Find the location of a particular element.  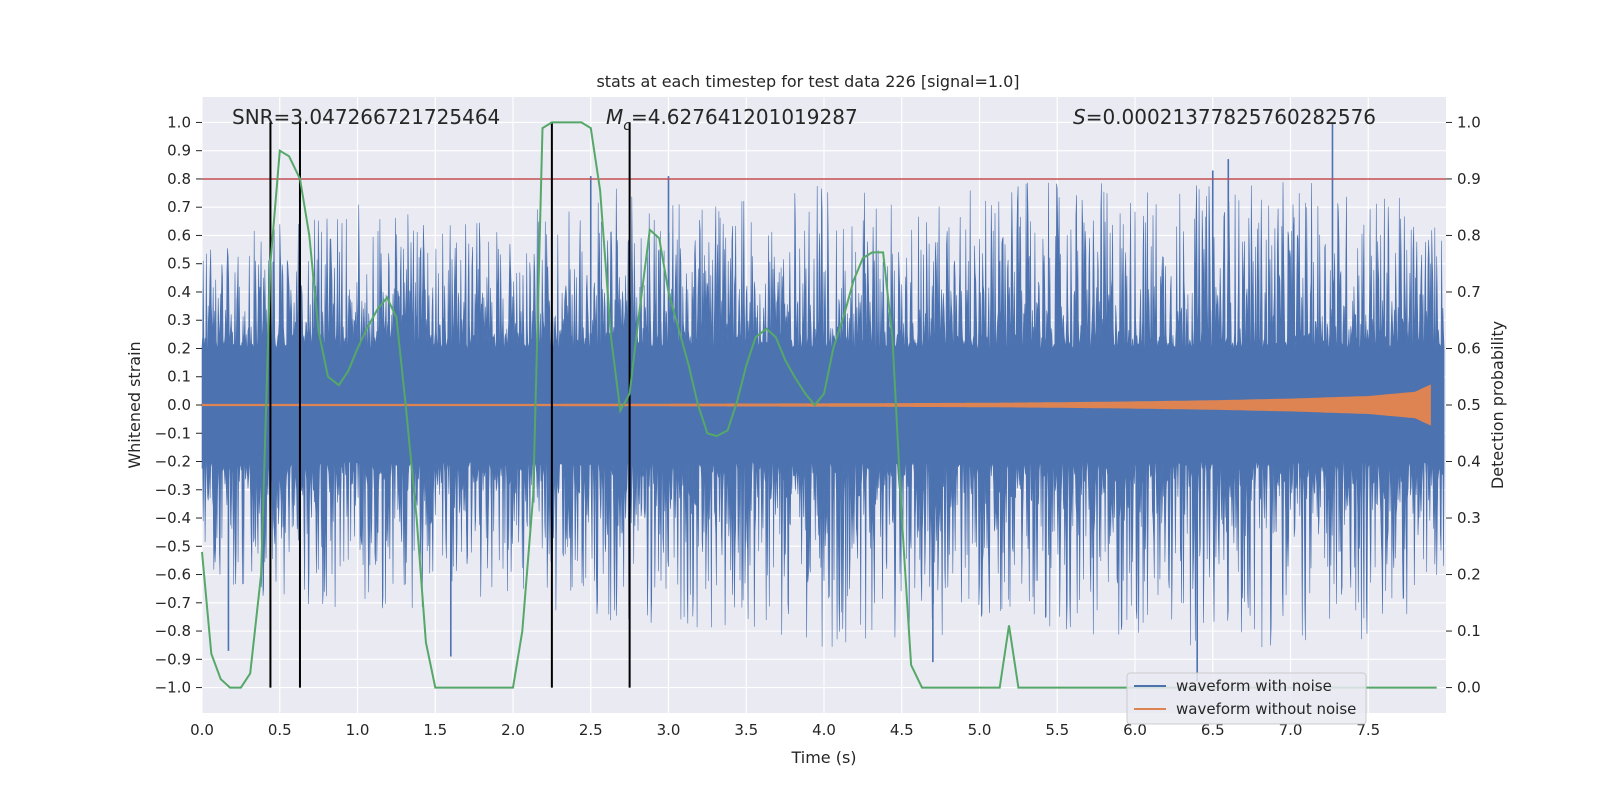

y2-tick-label-0: 1.0 is located at coordinates (1469, 122).